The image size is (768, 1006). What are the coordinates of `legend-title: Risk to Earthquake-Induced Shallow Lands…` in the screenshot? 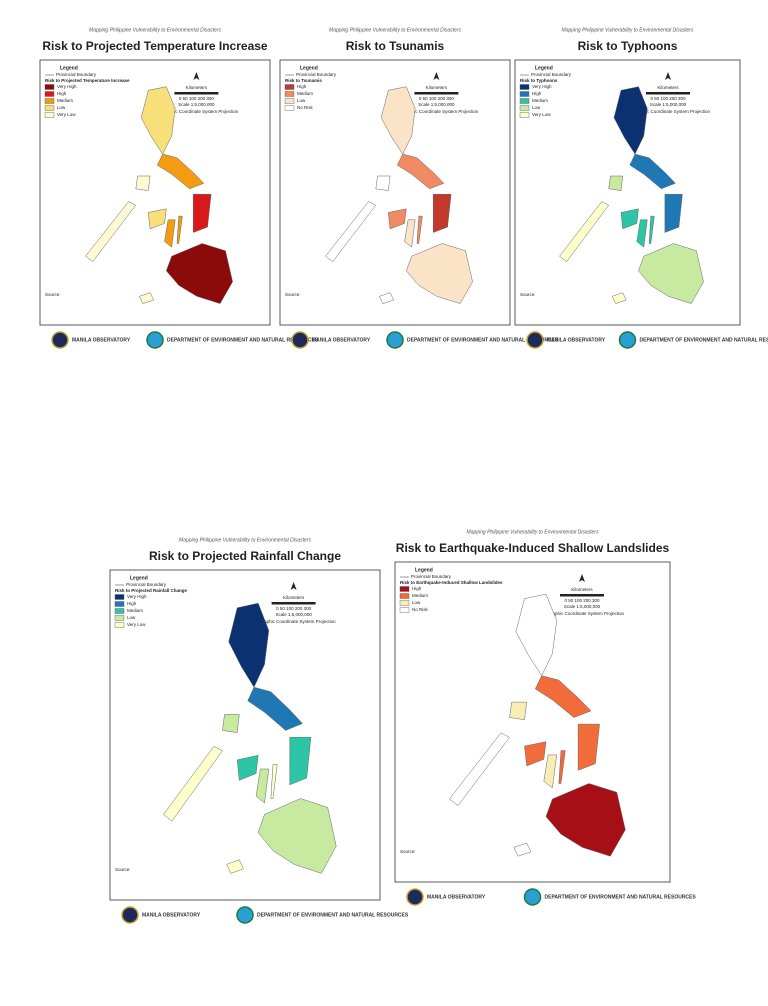 It's located at (451, 582).